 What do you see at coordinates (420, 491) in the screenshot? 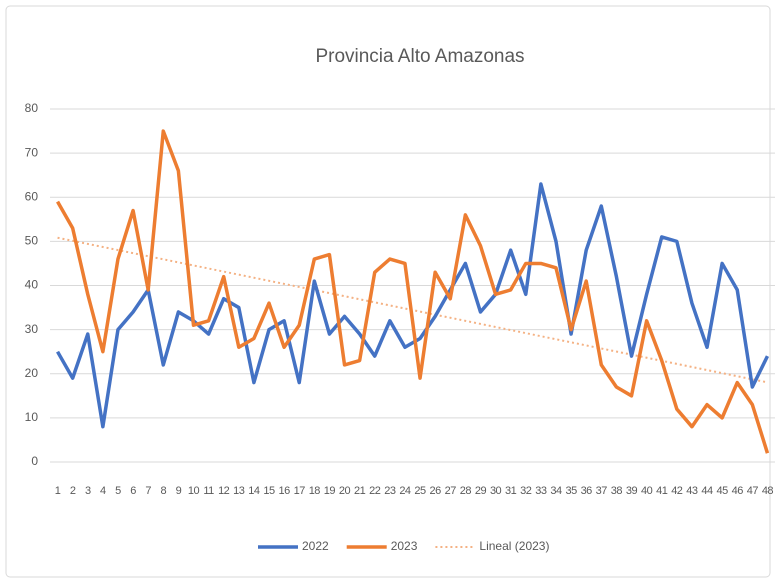
I see `x-tick-label: 25` at bounding box center [420, 491].